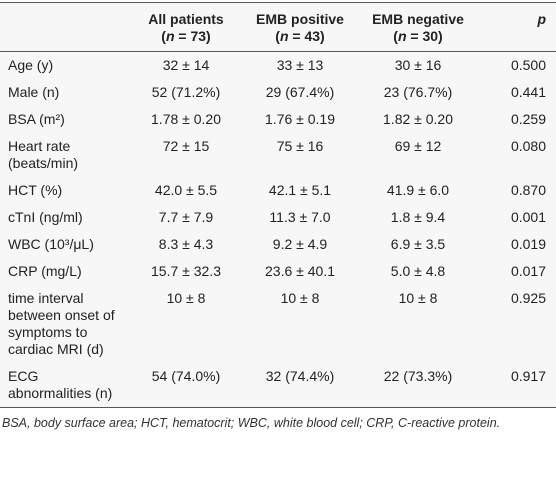 The height and width of the screenshot is (504, 556). I want to click on cell: 29 (67.4%), so click(300, 92).